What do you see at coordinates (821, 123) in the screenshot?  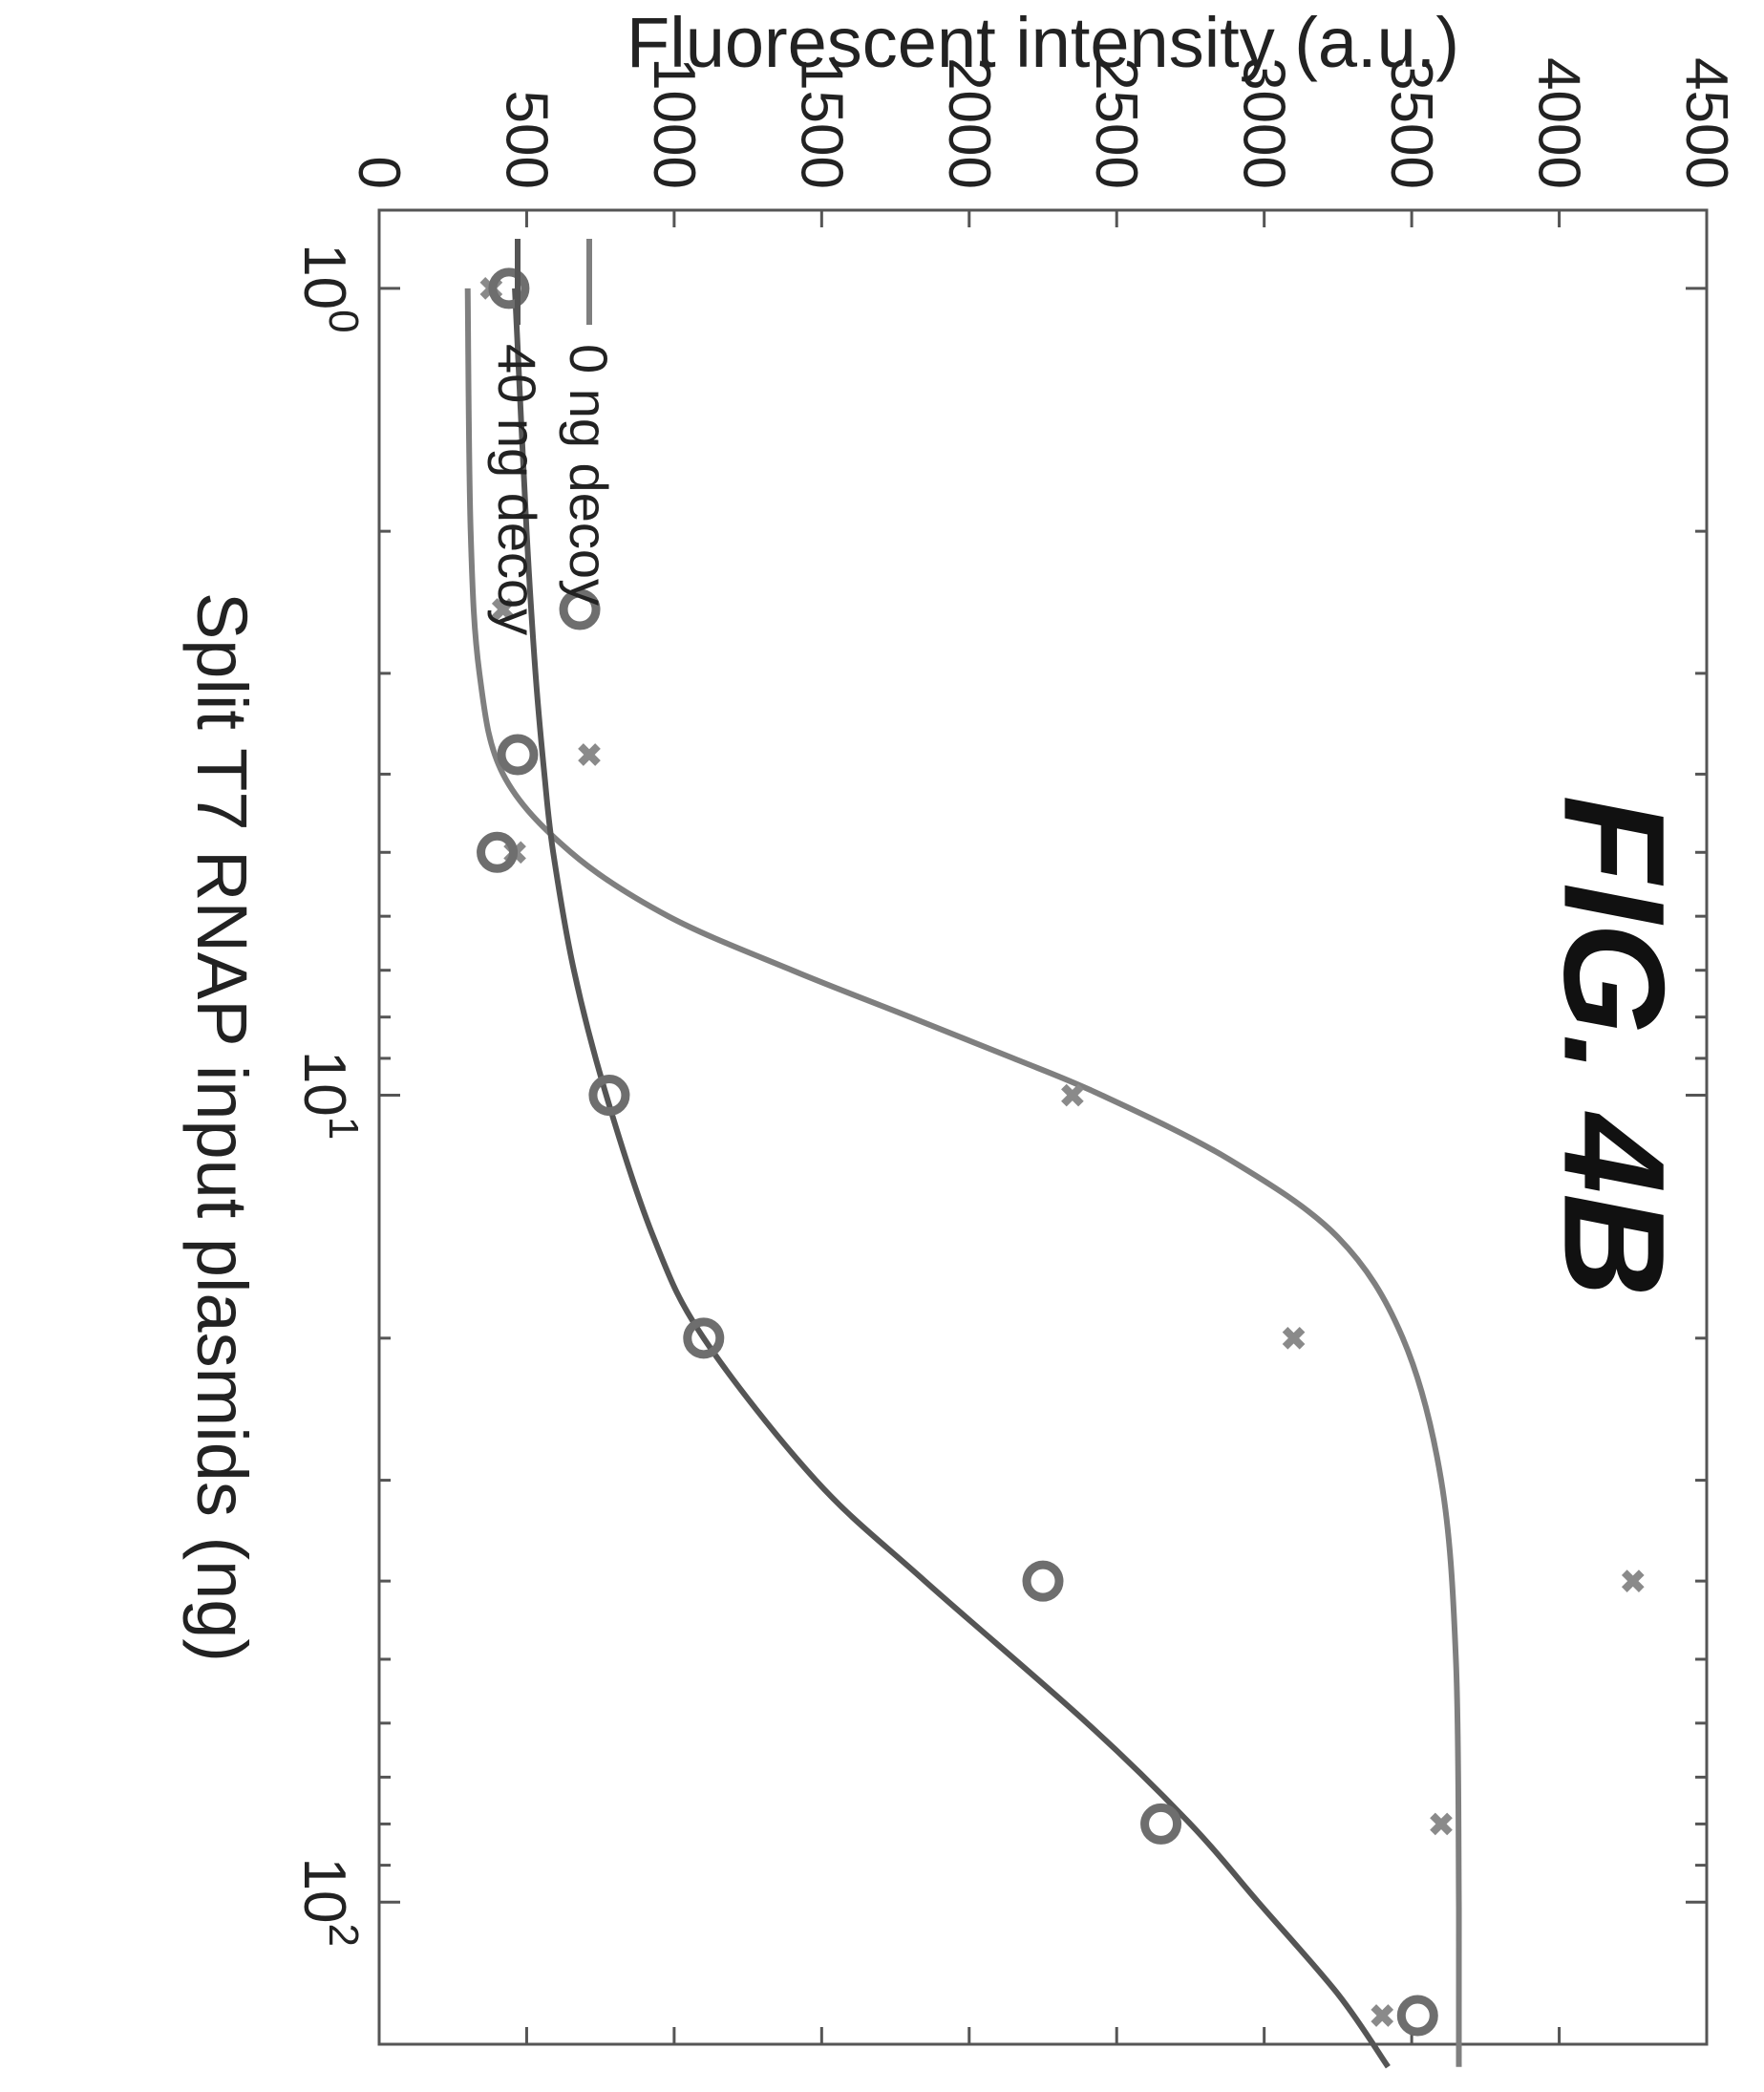 I see `y-tick-label: 1500` at bounding box center [821, 123].